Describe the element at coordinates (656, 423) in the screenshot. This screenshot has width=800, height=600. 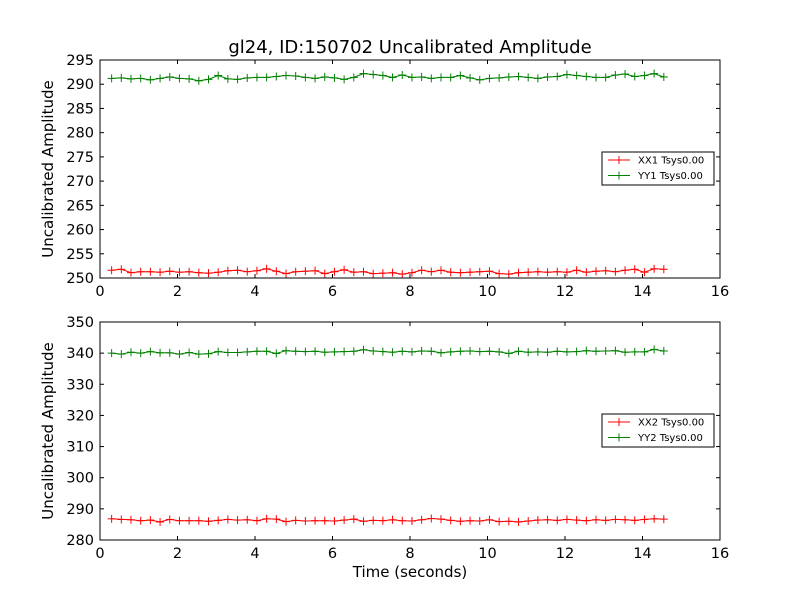
I see `legend-item: XX2 Tsys0.00` at that location.